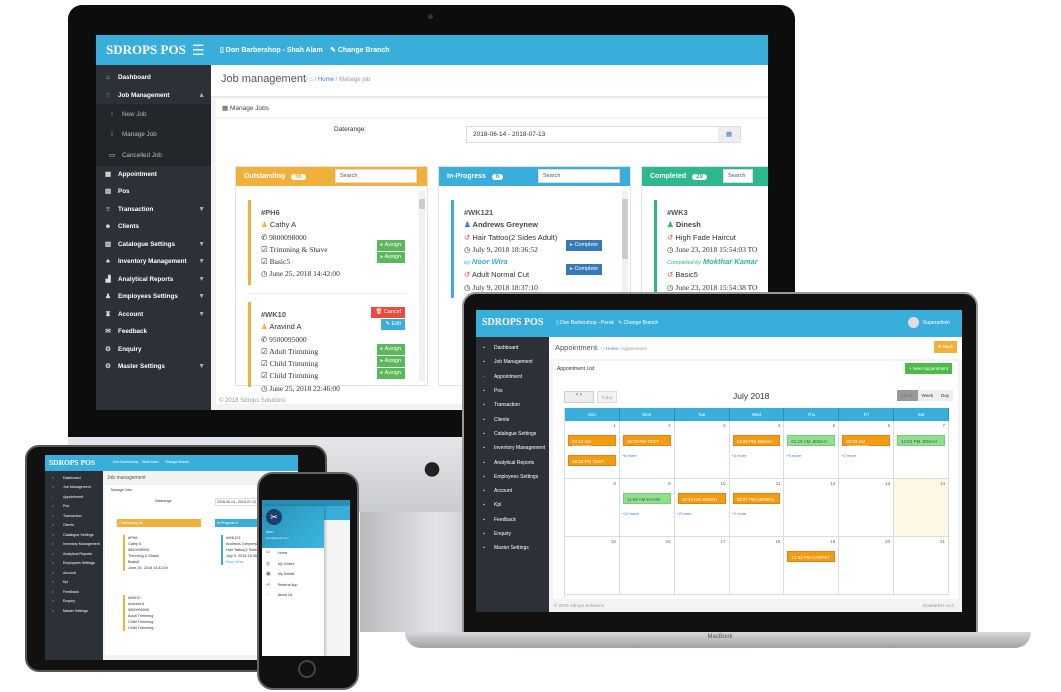 The height and width of the screenshot is (692, 1061). What do you see at coordinates (647, 566) in the screenshot?
I see `calendar-day: 16` at bounding box center [647, 566].